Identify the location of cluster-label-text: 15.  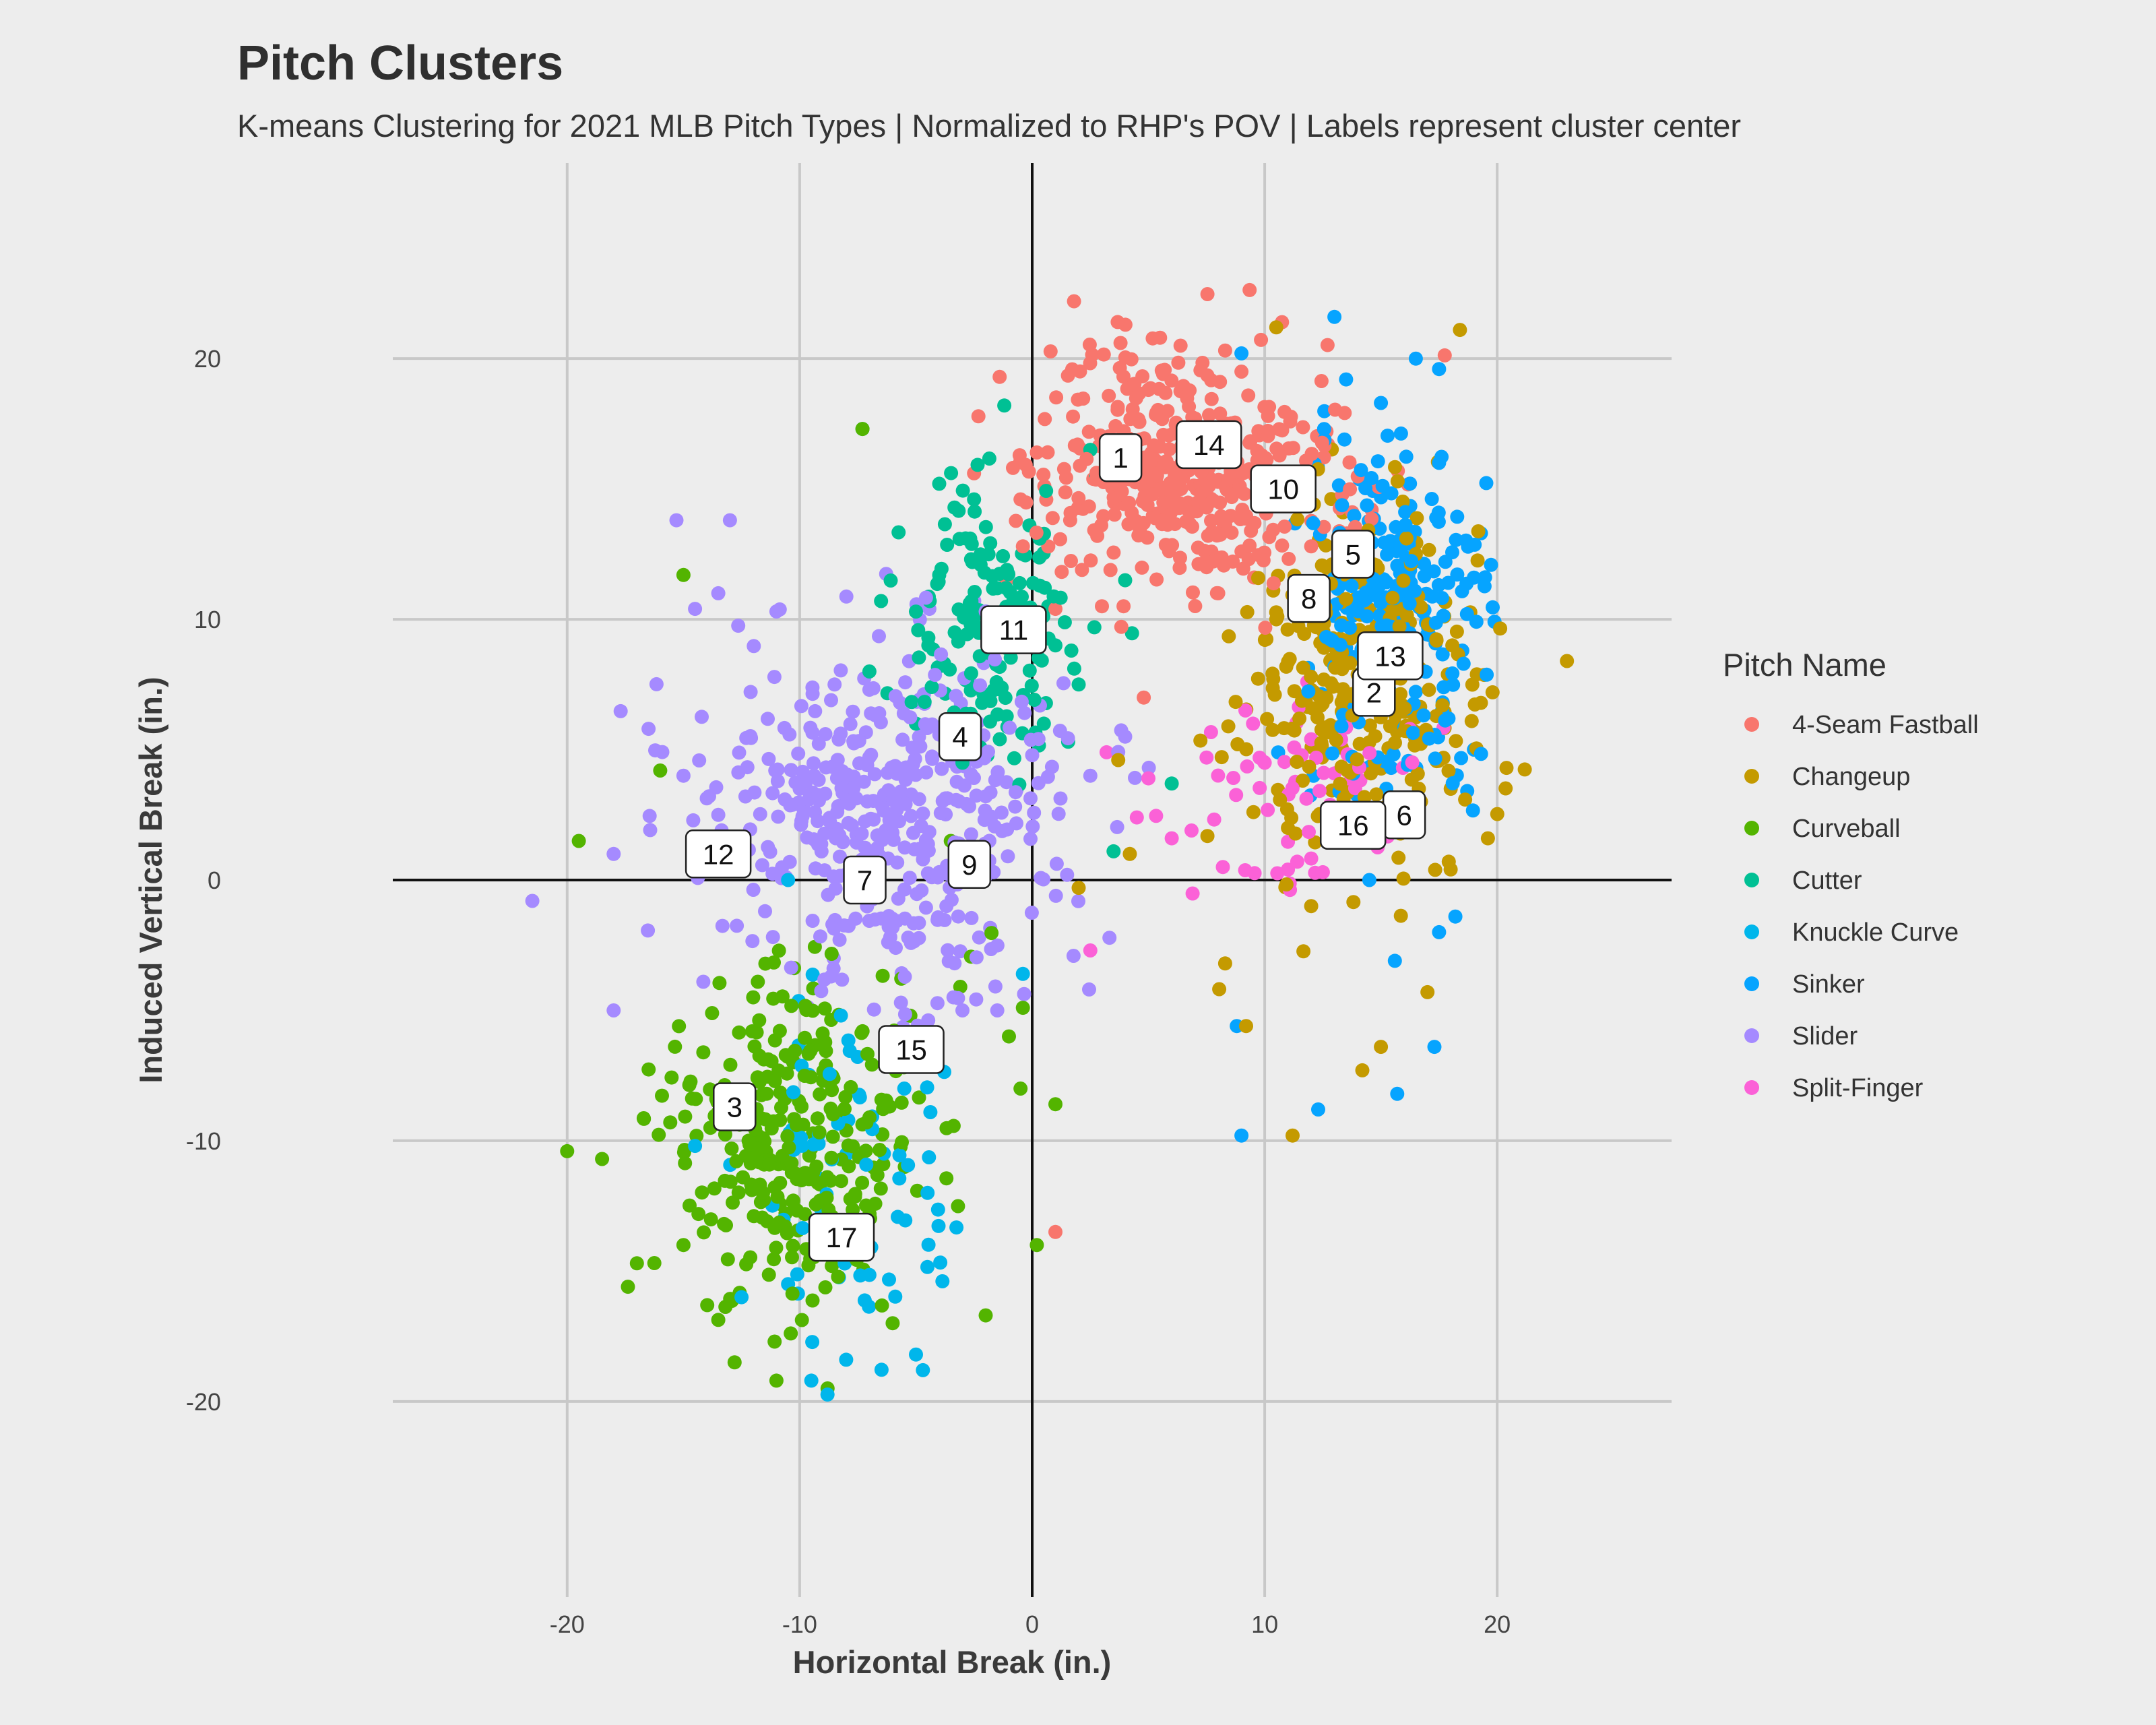
(911, 1049).